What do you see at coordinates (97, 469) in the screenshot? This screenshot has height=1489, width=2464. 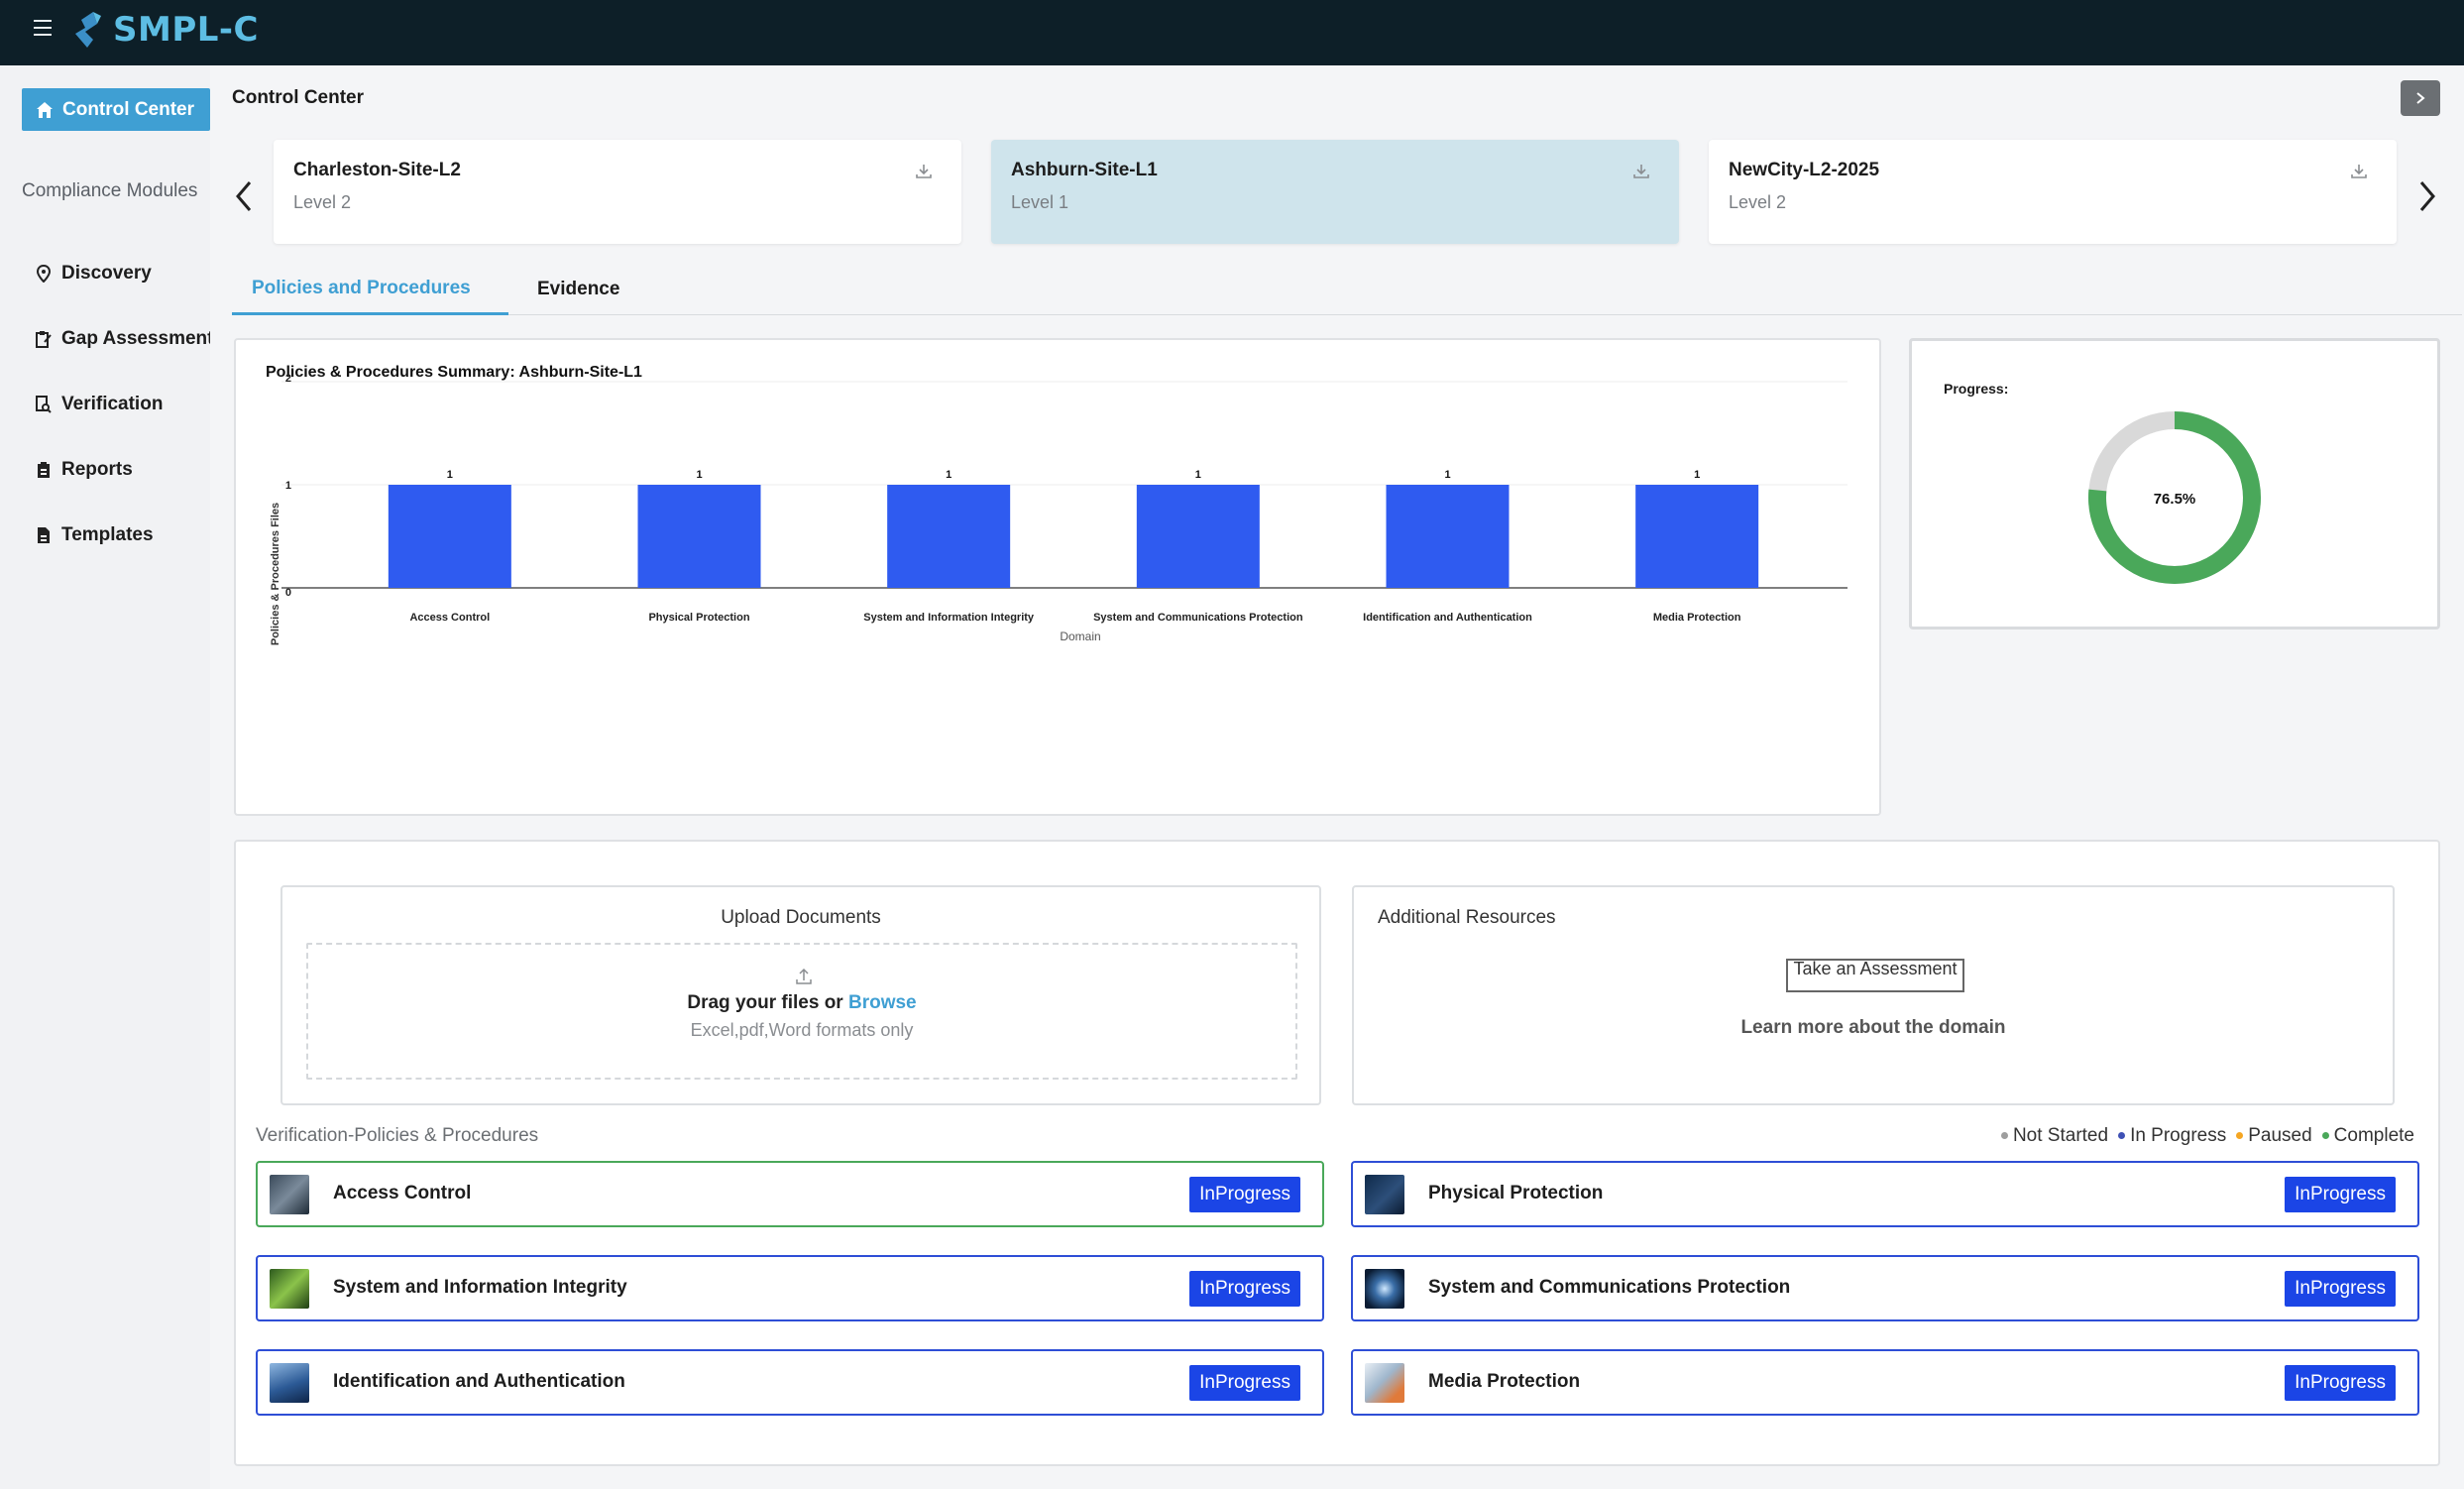 I see `sidebar-item-label: Reports` at bounding box center [97, 469].